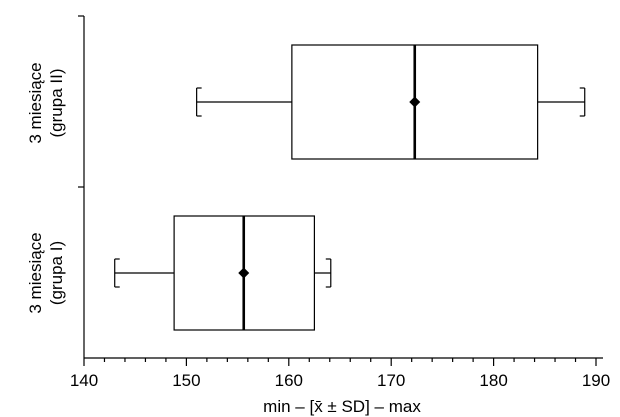 The image size is (620, 417). I want to click on x-tick-label: 150, so click(186, 380).